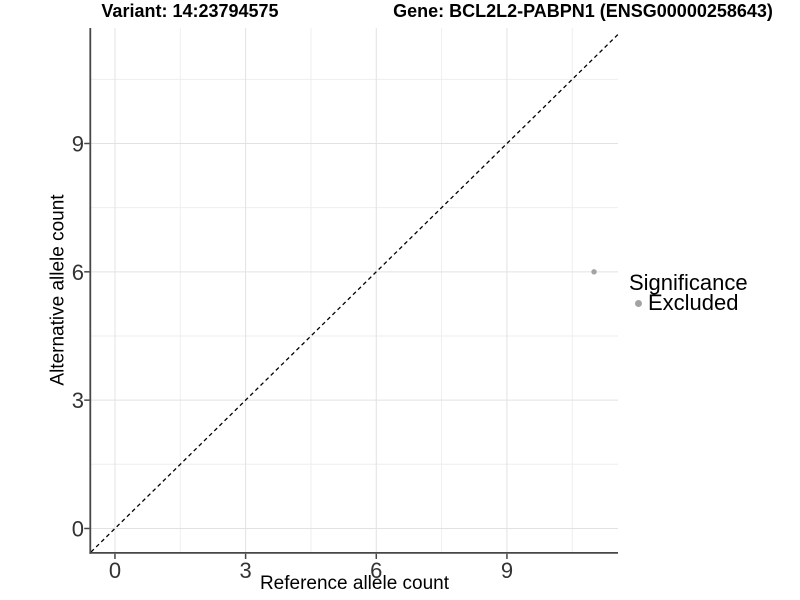 This screenshot has height=600, width=800. Describe the element at coordinates (78, 143) in the screenshot. I see `y-tick-label: 9` at that location.